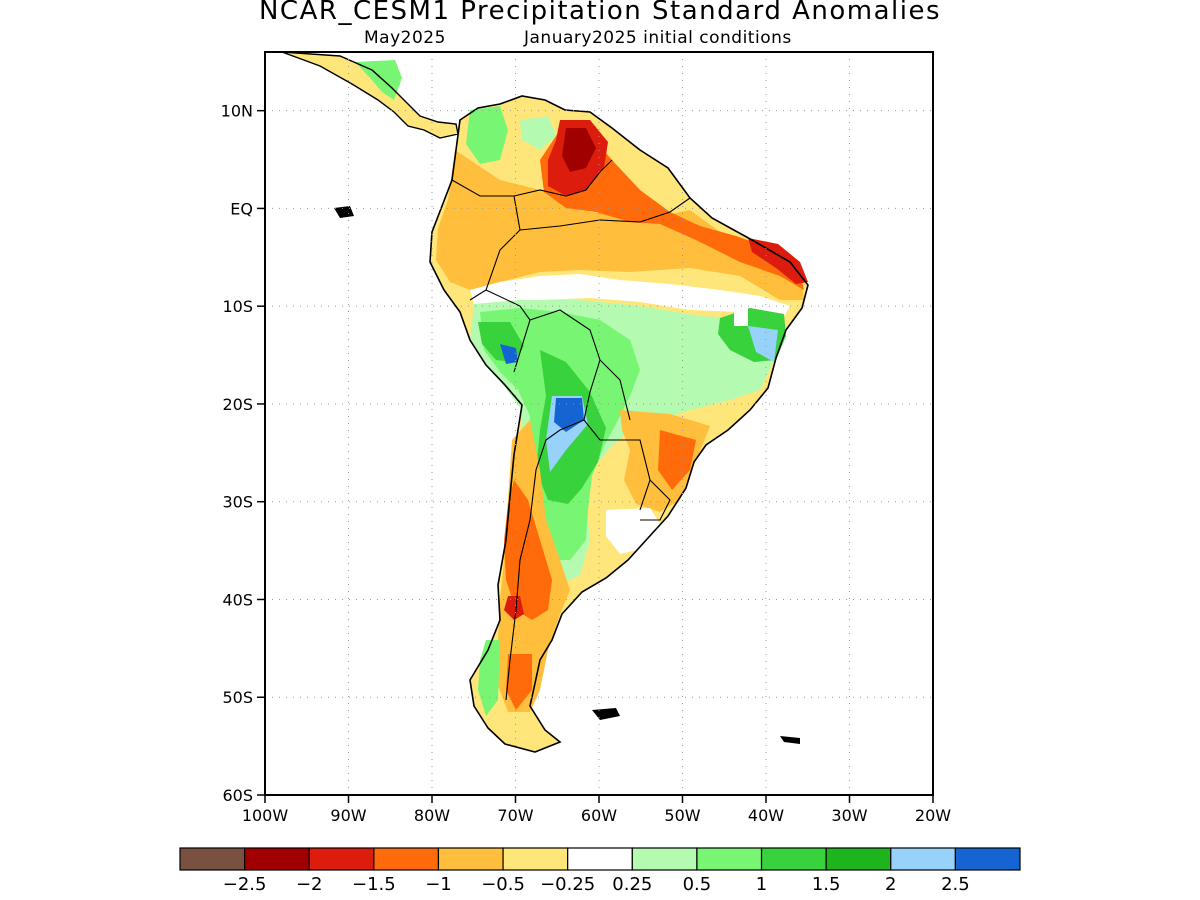 This screenshot has height=900, width=1200. Describe the element at coordinates (790, 740) in the screenshot. I see `south-georgia` at that location.